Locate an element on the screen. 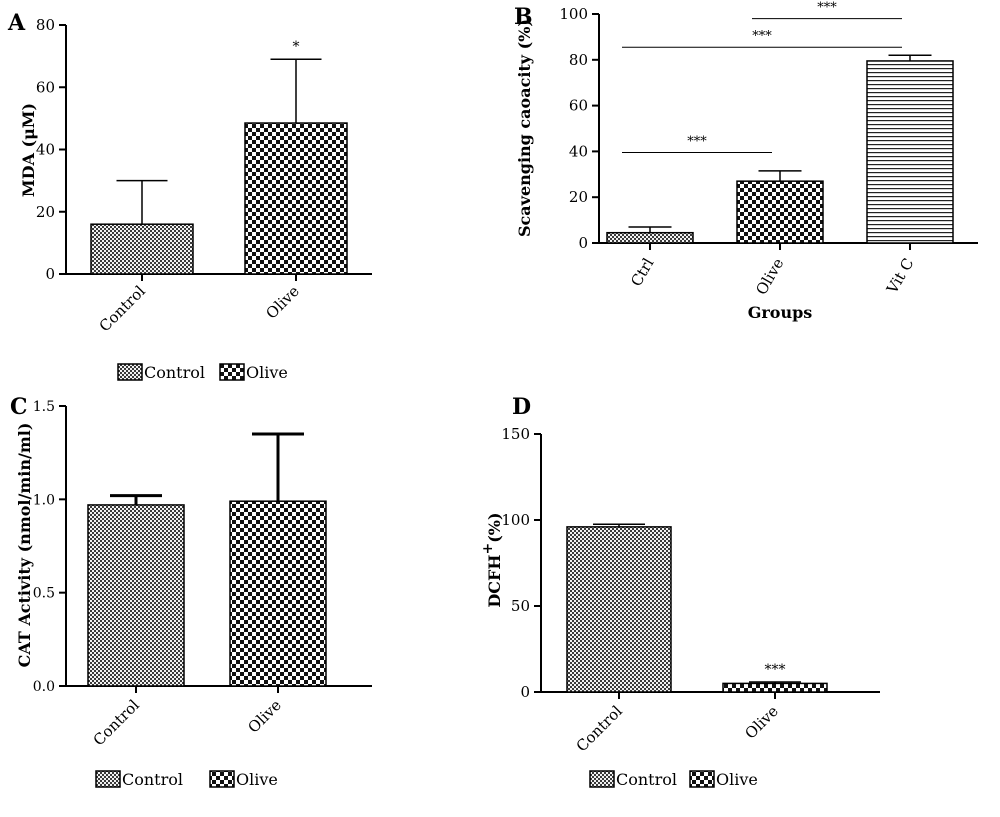 The image size is (1000, 817). y-axis-label-text: DCFH is located at coordinates (494, 580).